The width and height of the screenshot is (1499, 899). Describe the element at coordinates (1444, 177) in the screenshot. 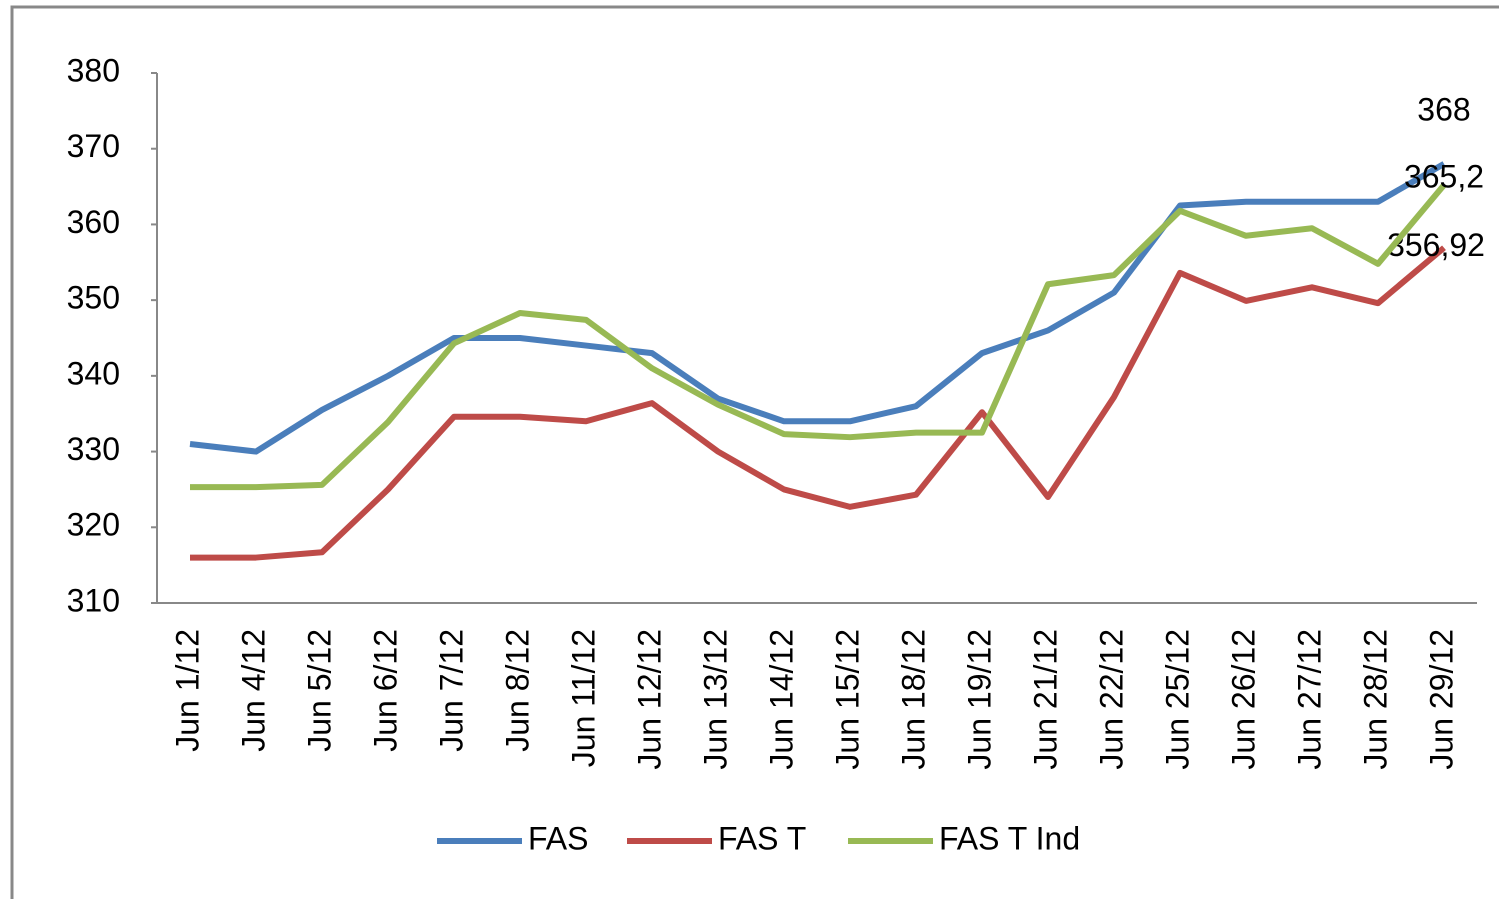

I see `data-label: 365,2` at that location.